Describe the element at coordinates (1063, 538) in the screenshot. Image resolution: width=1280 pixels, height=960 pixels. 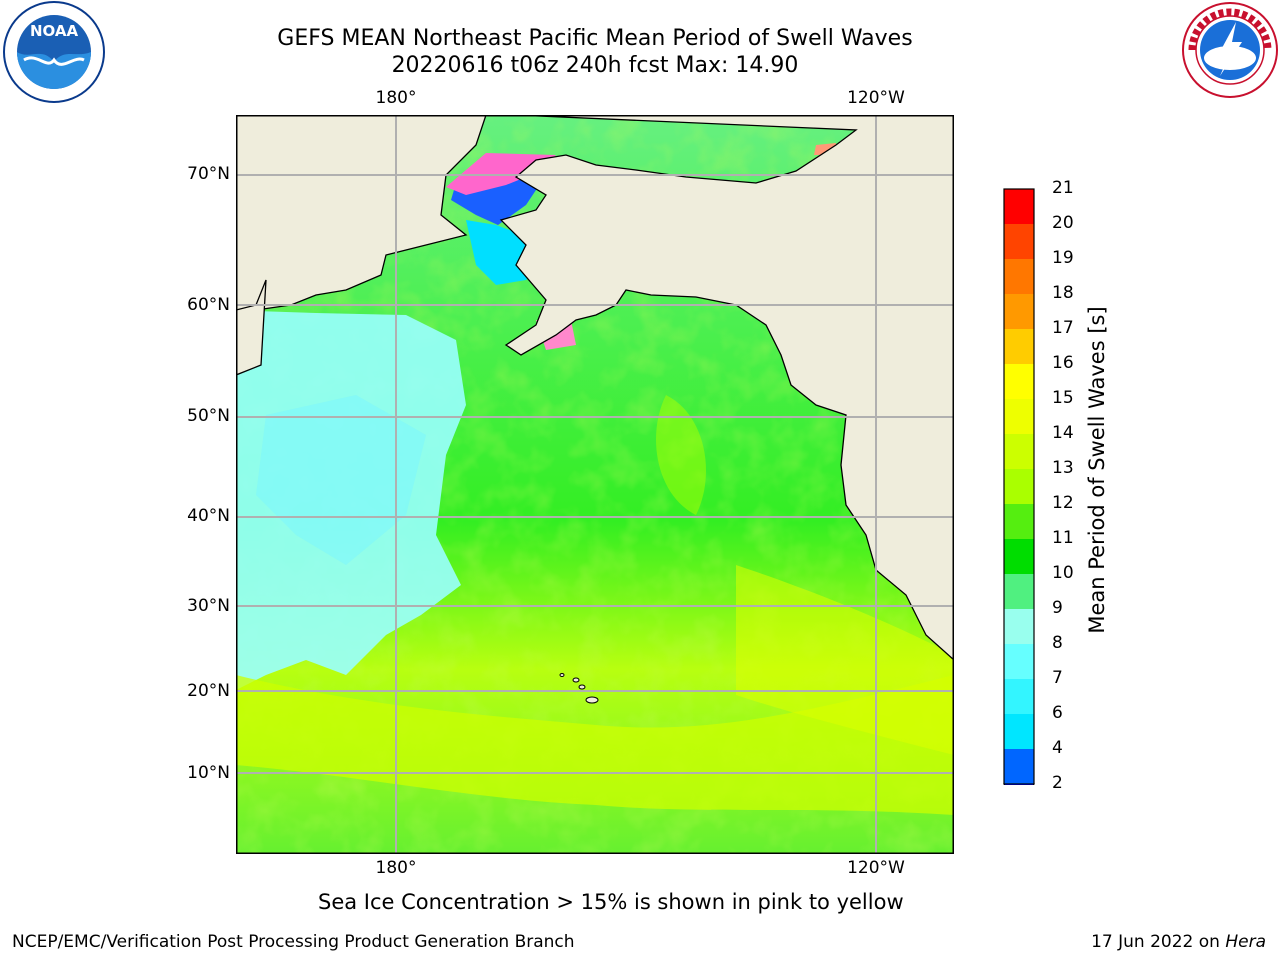
I see `colorbar-tick-label: 11` at that location.